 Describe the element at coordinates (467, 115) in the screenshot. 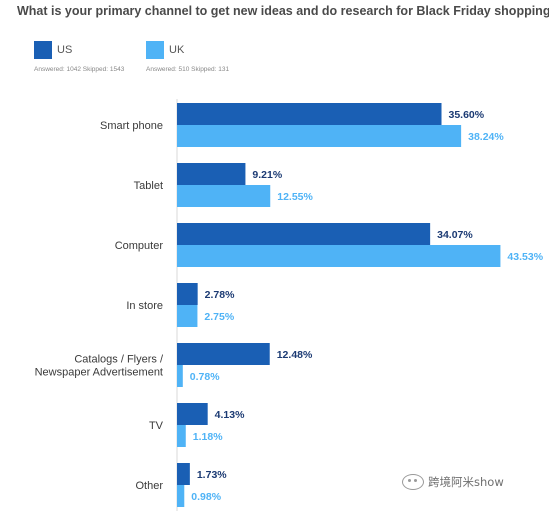

I see `data-label-us: 35.60%` at that location.